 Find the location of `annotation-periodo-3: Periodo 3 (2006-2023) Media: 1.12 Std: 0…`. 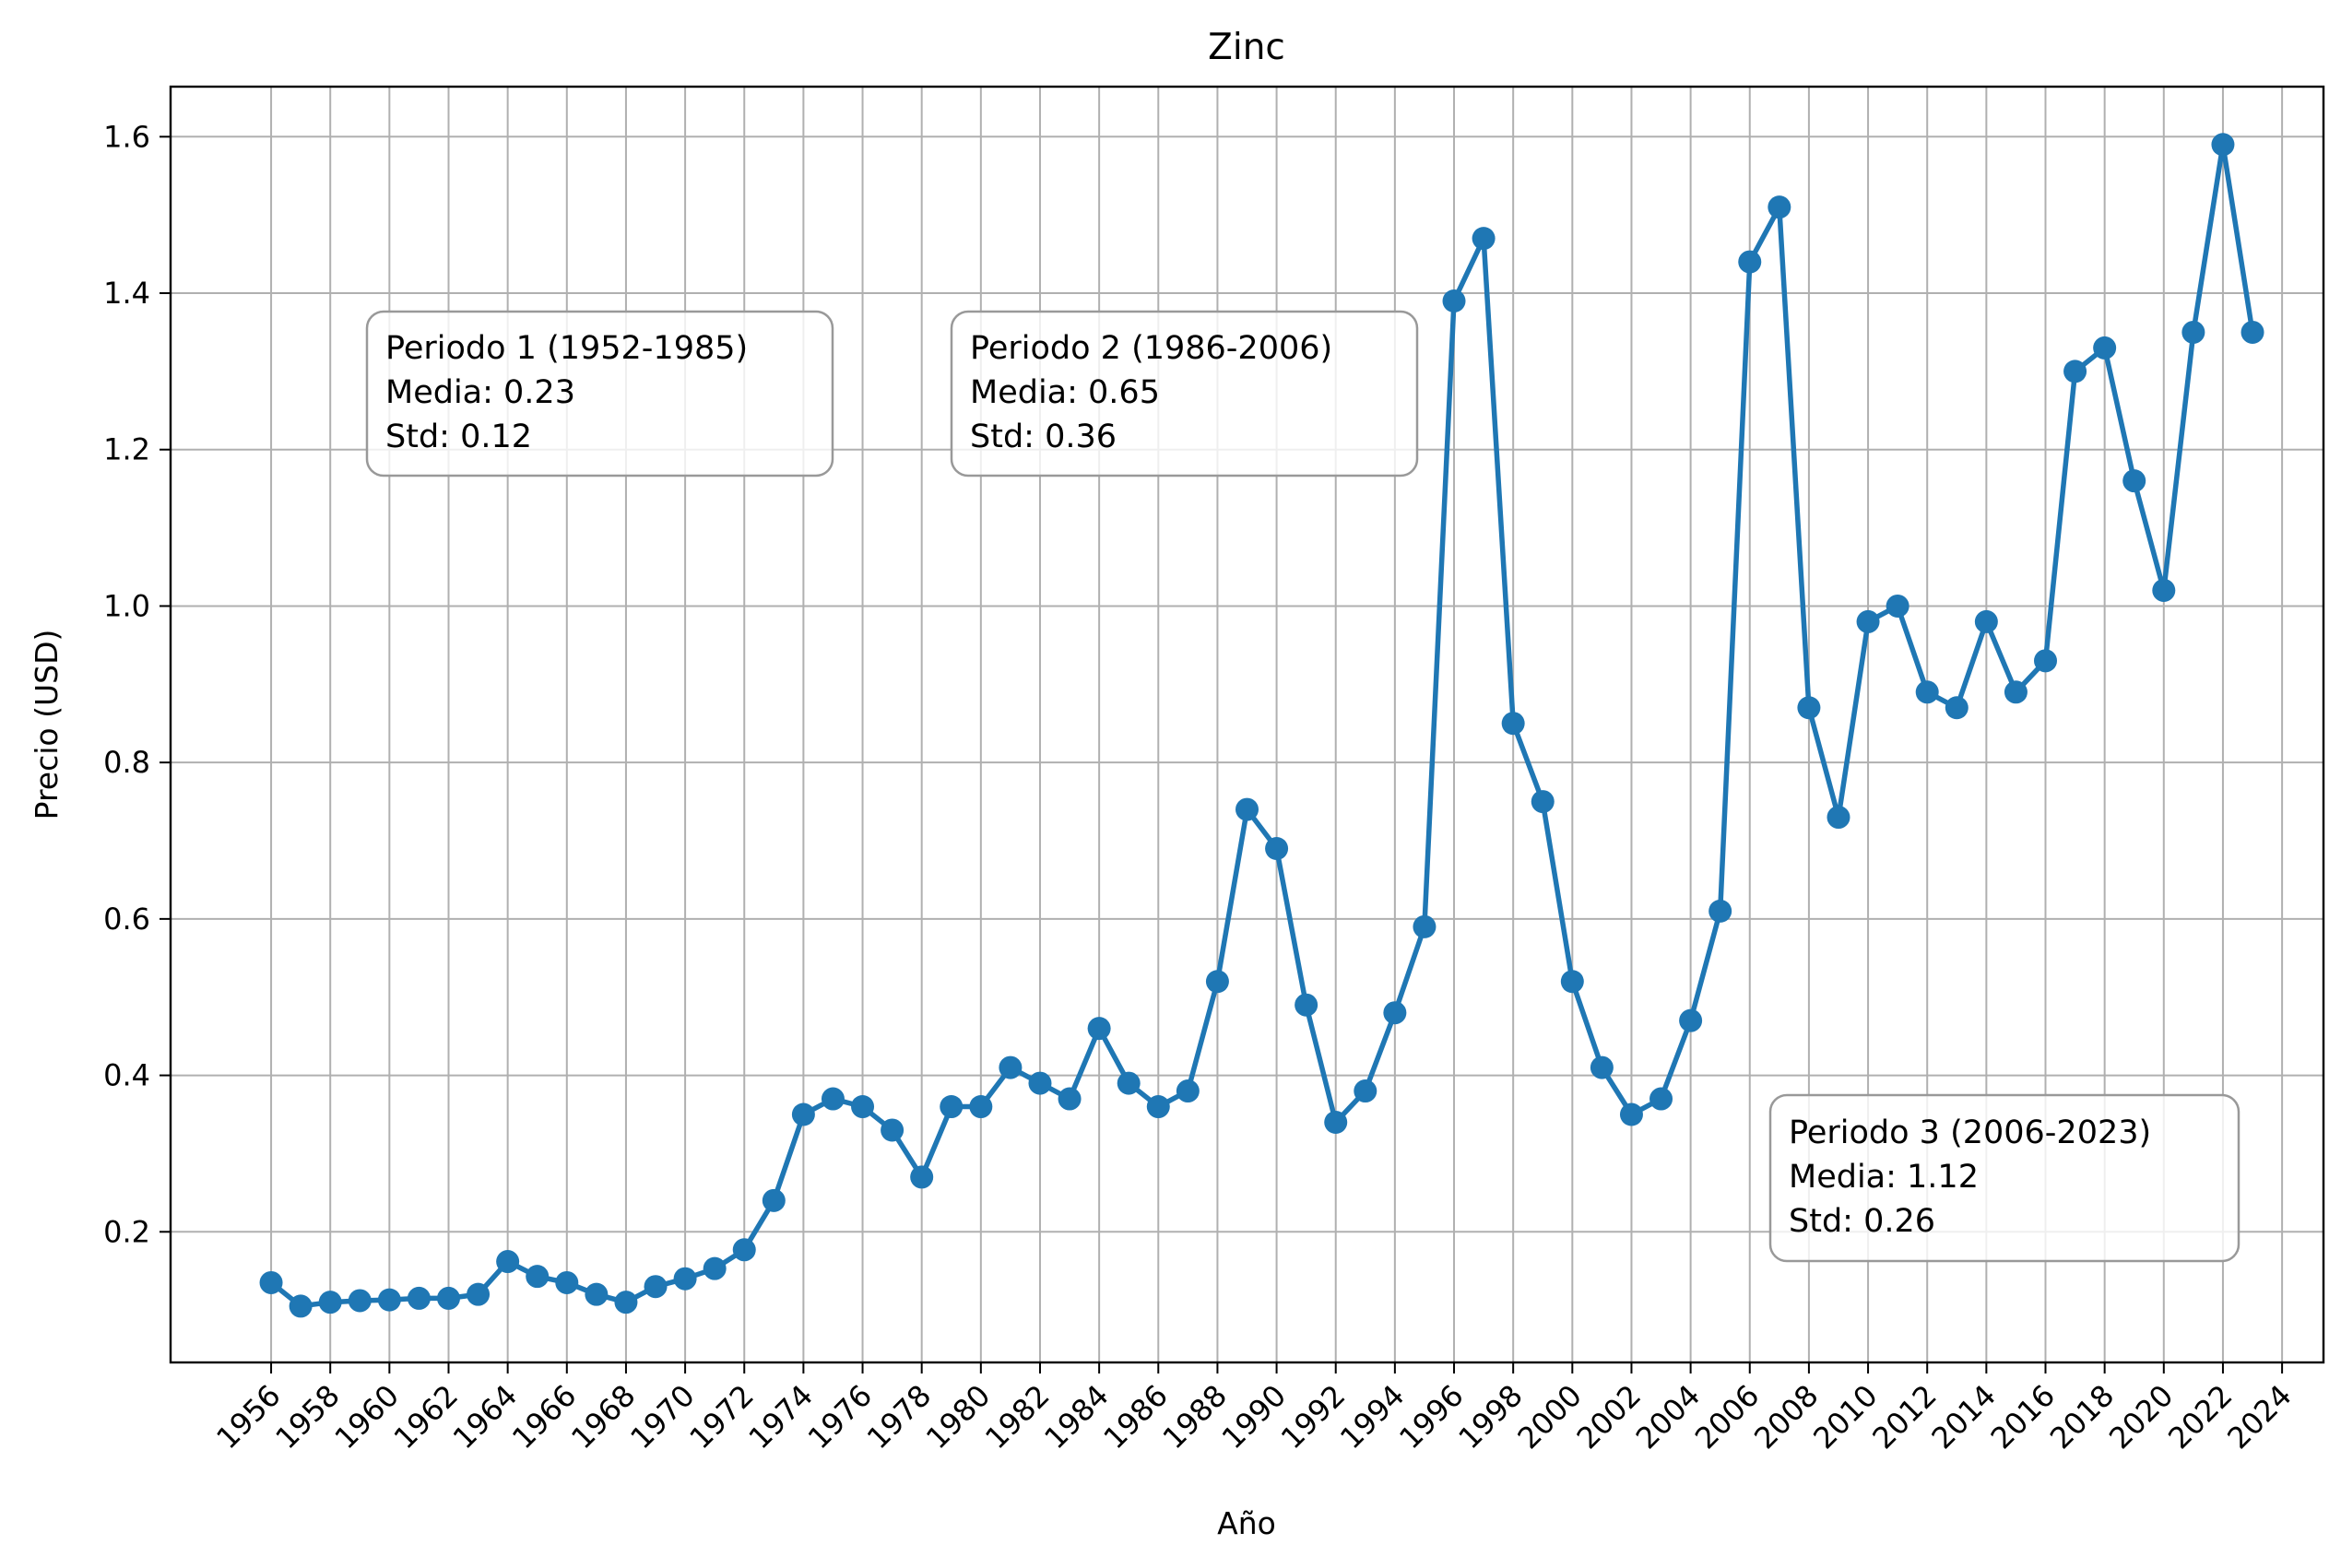

annotation-periodo-3: Periodo 3 (2006-2023) Media: 1.12 Std: 0… is located at coordinates (2004, 1178).